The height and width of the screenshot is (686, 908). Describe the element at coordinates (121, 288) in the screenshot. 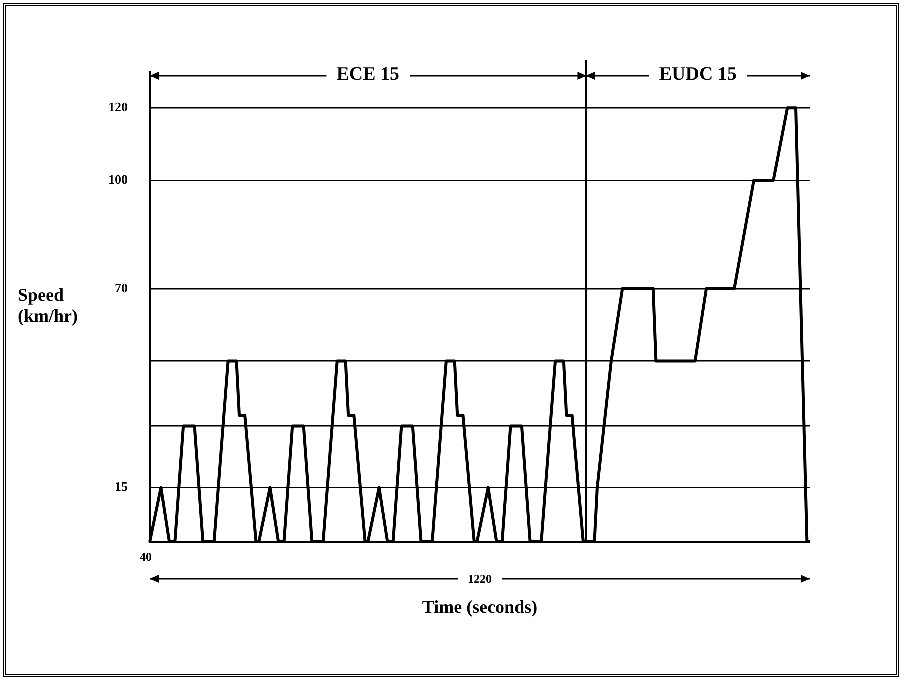

I see `y-tick-label: 70` at that location.